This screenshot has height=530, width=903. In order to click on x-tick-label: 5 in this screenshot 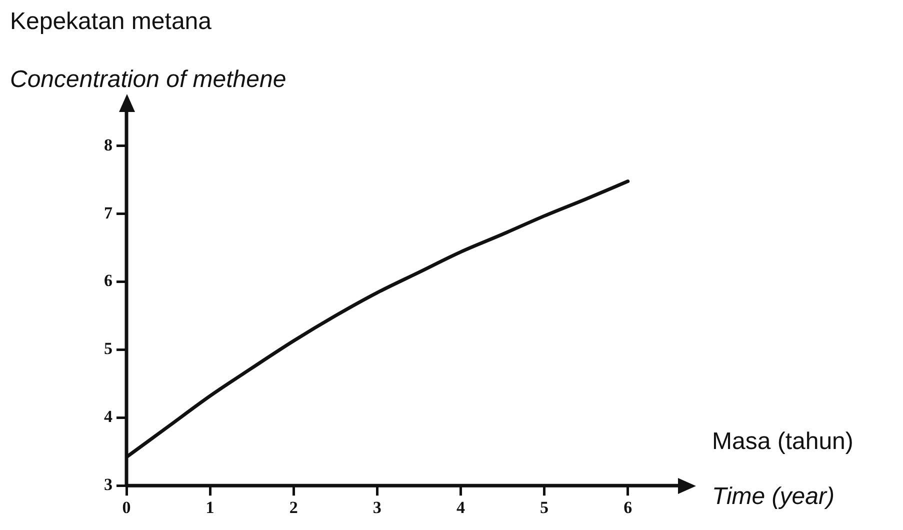, I will do `click(544, 508)`.